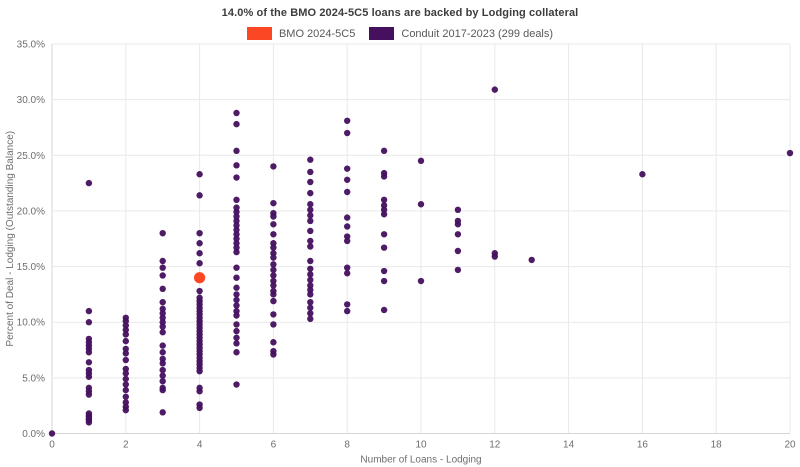 This screenshot has width=800, height=467. What do you see at coordinates (274, 445) in the screenshot?
I see `x-axis-tick-label: 6` at bounding box center [274, 445].